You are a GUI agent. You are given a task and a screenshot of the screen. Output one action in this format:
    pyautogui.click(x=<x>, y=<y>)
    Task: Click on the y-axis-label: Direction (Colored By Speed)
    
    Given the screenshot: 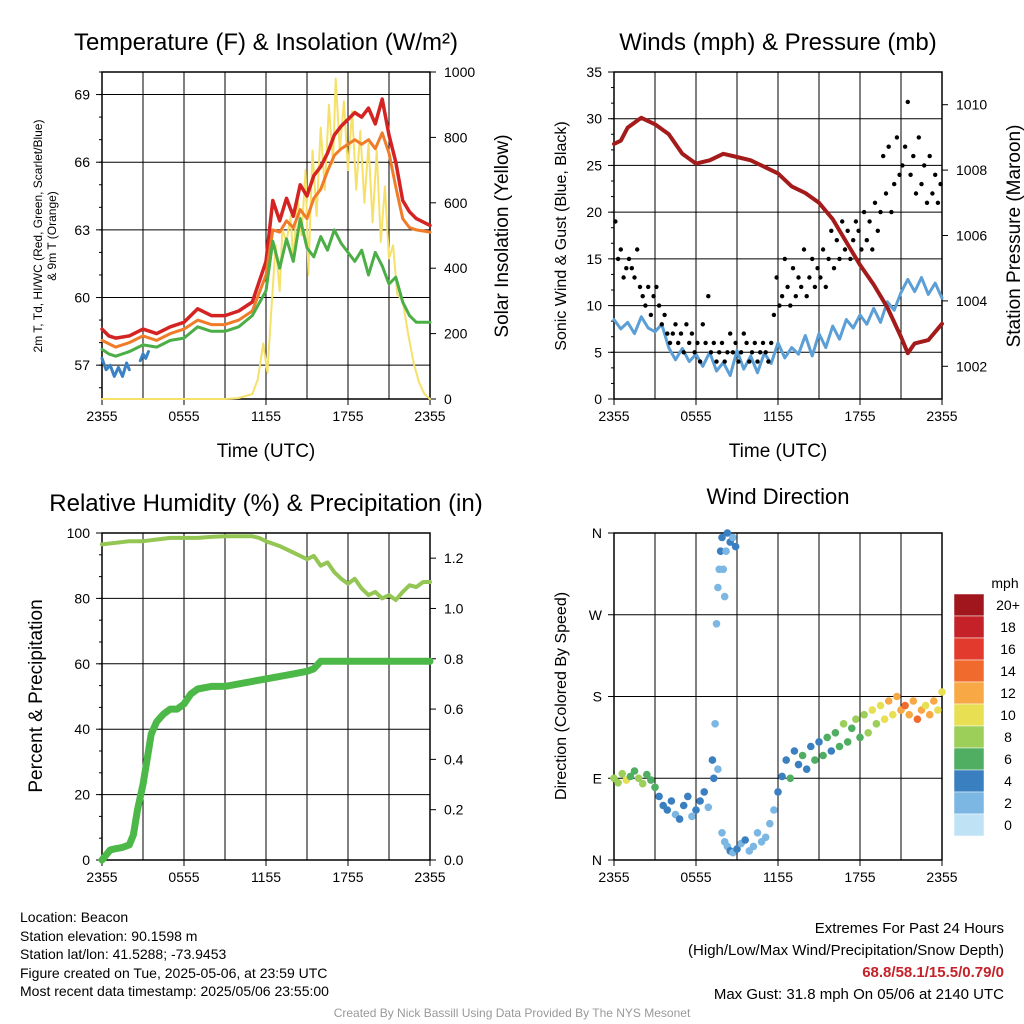 What is the action you would take?
    pyautogui.click(x=561, y=696)
    